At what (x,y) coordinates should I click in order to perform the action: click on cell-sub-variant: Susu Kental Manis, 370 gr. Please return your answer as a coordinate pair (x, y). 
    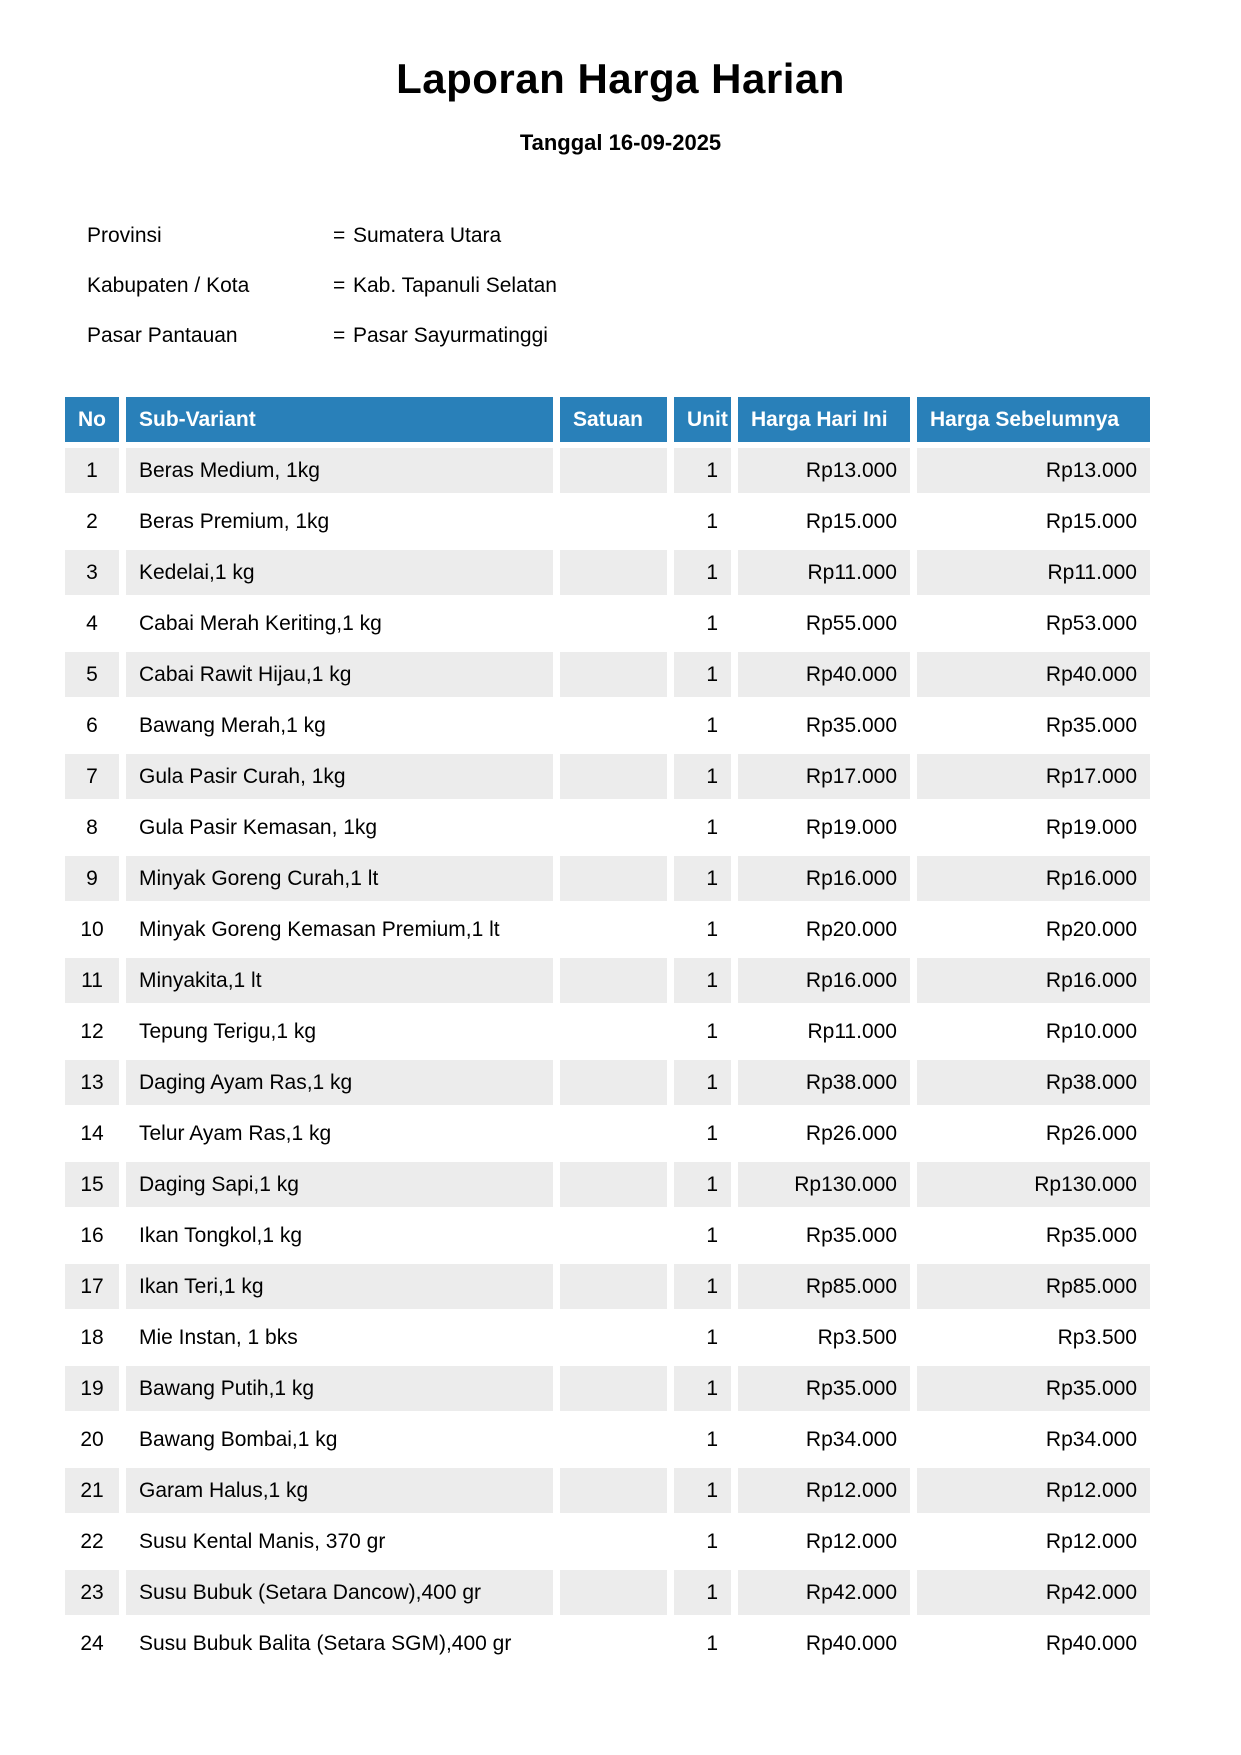
    Looking at the image, I should click on (339, 1541).